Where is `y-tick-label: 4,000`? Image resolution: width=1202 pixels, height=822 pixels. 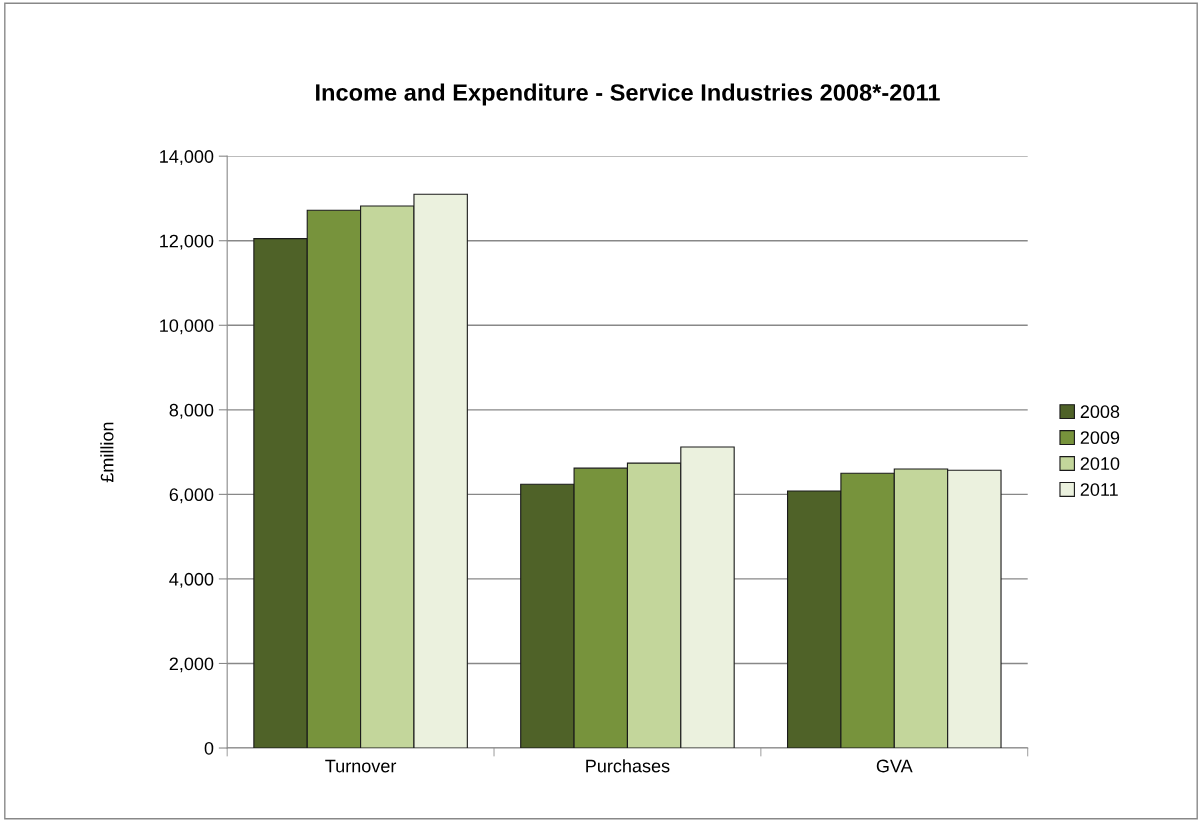 y-tick-label: 4,000 is located at coordinates (191, 580).